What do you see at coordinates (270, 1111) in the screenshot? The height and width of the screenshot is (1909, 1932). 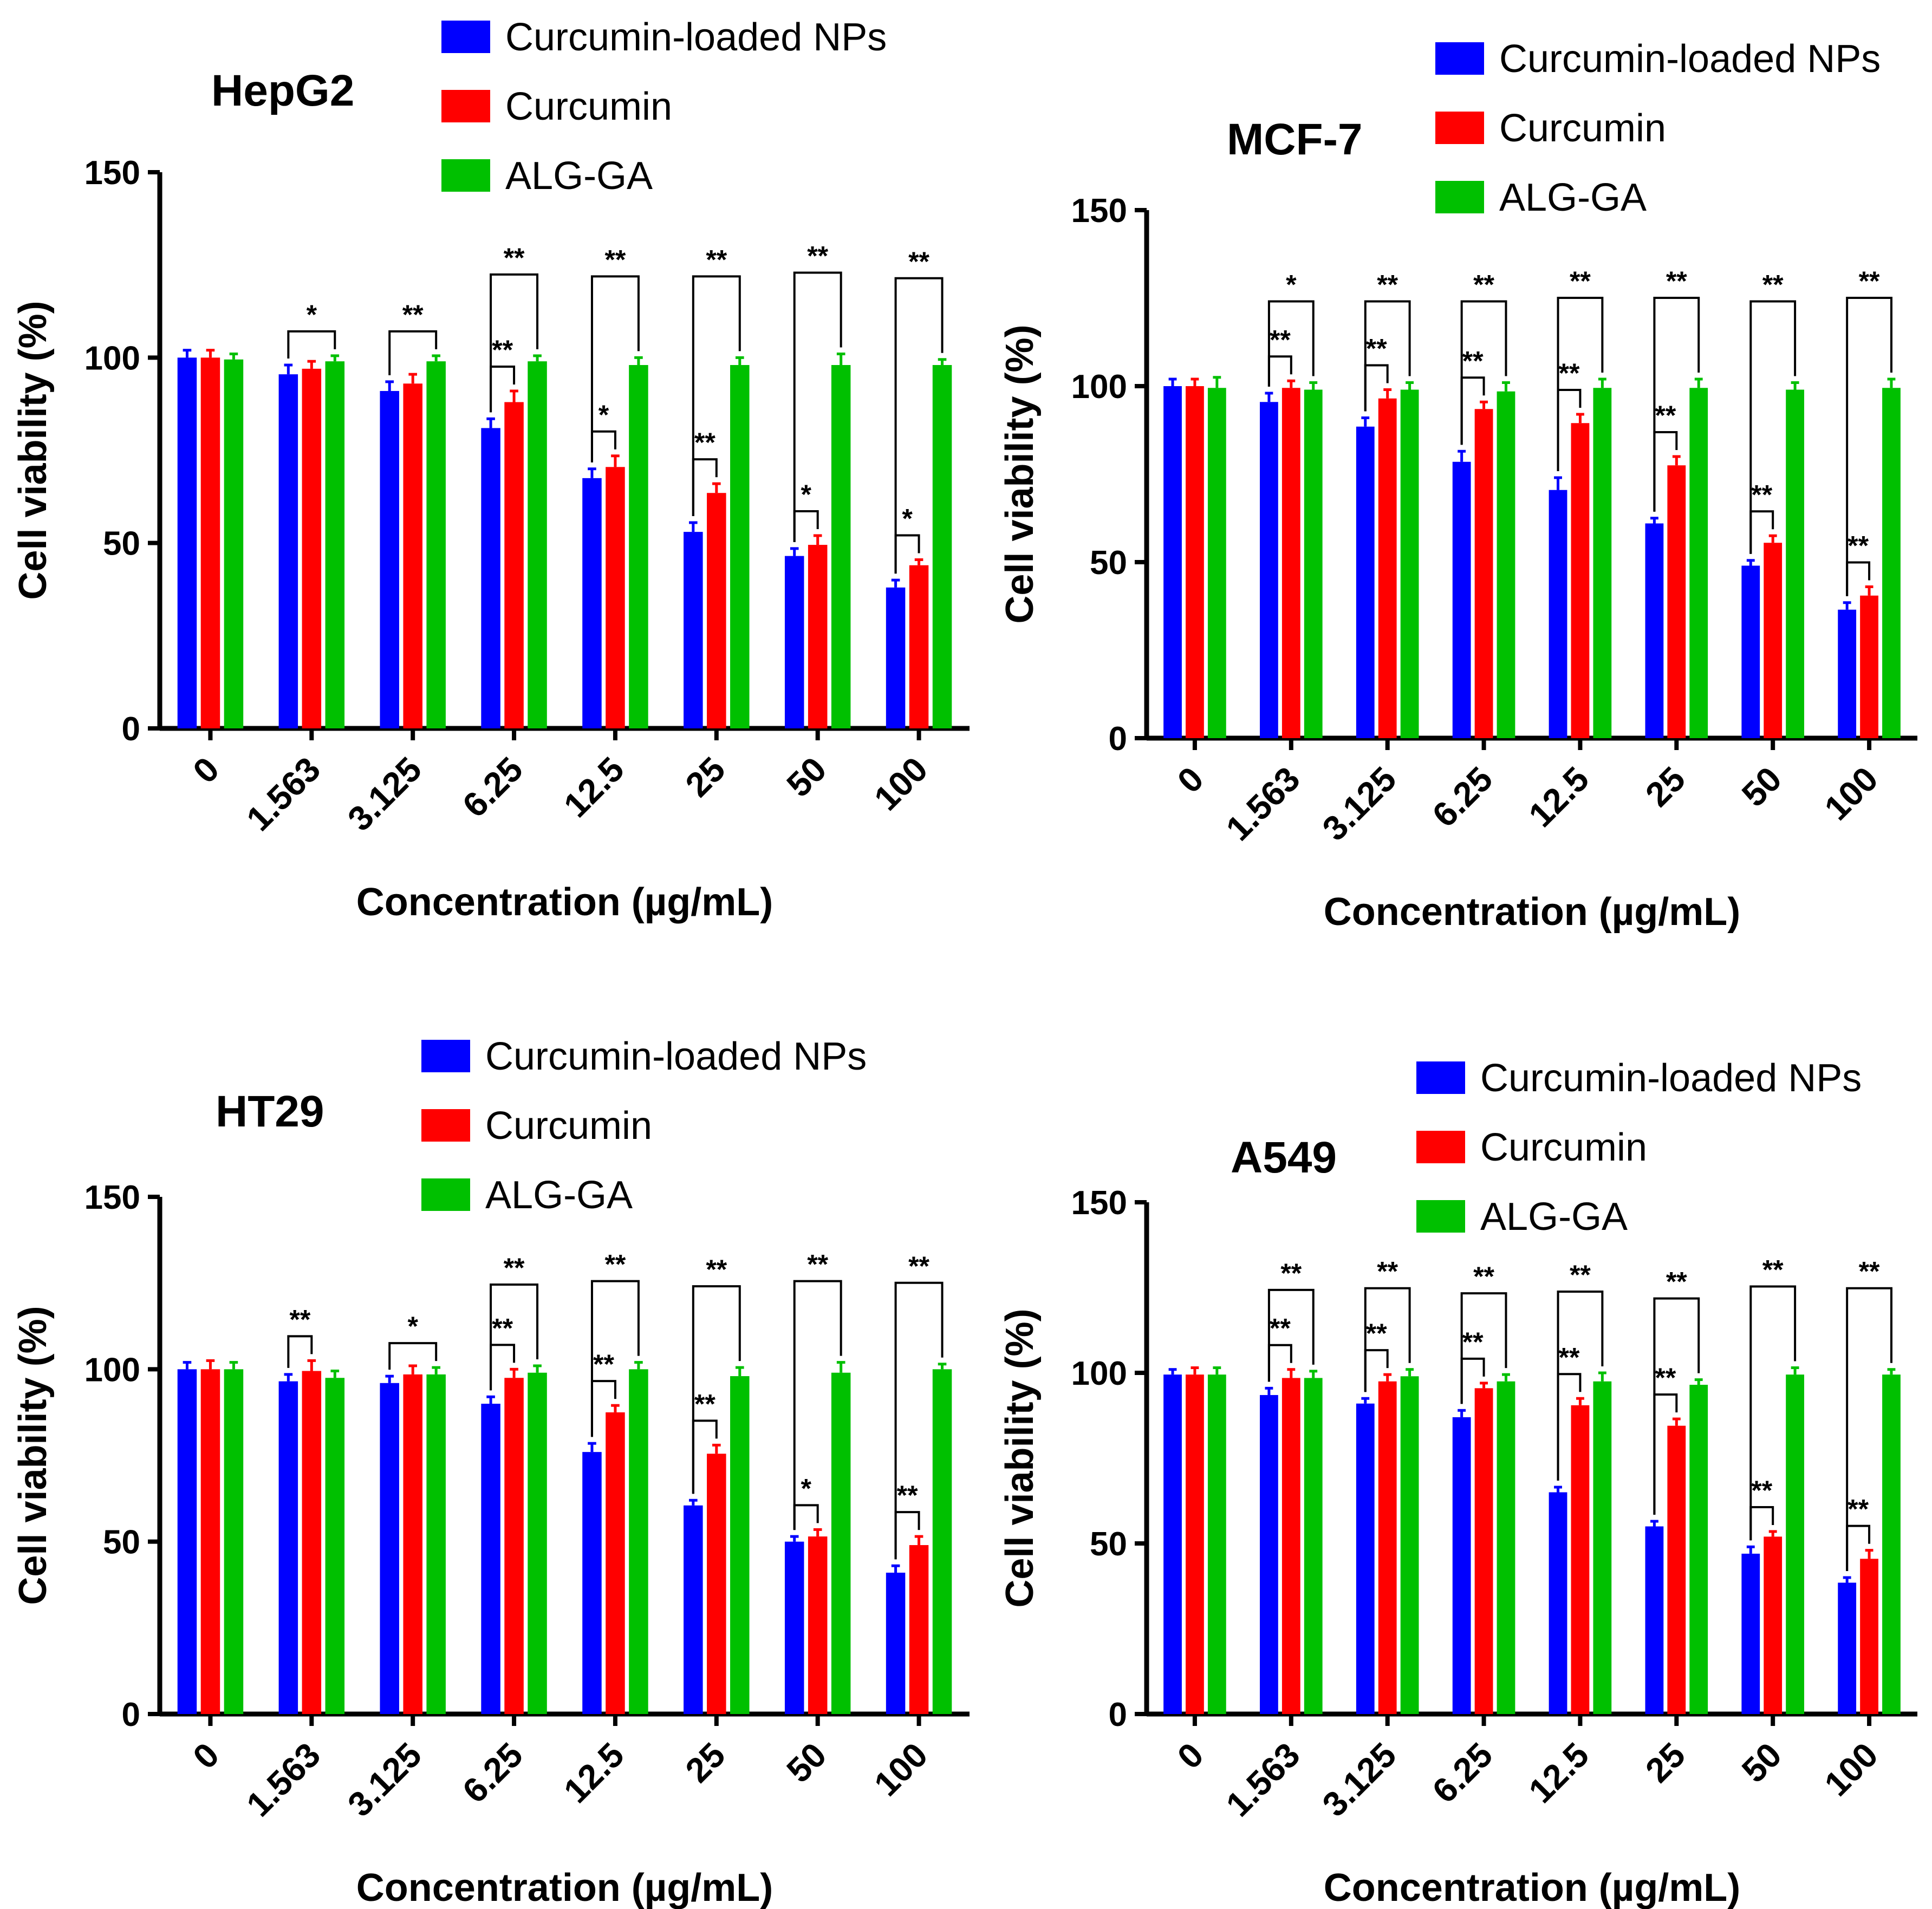 I see `chart-title: HT29` at bounding box center [270, 1111].